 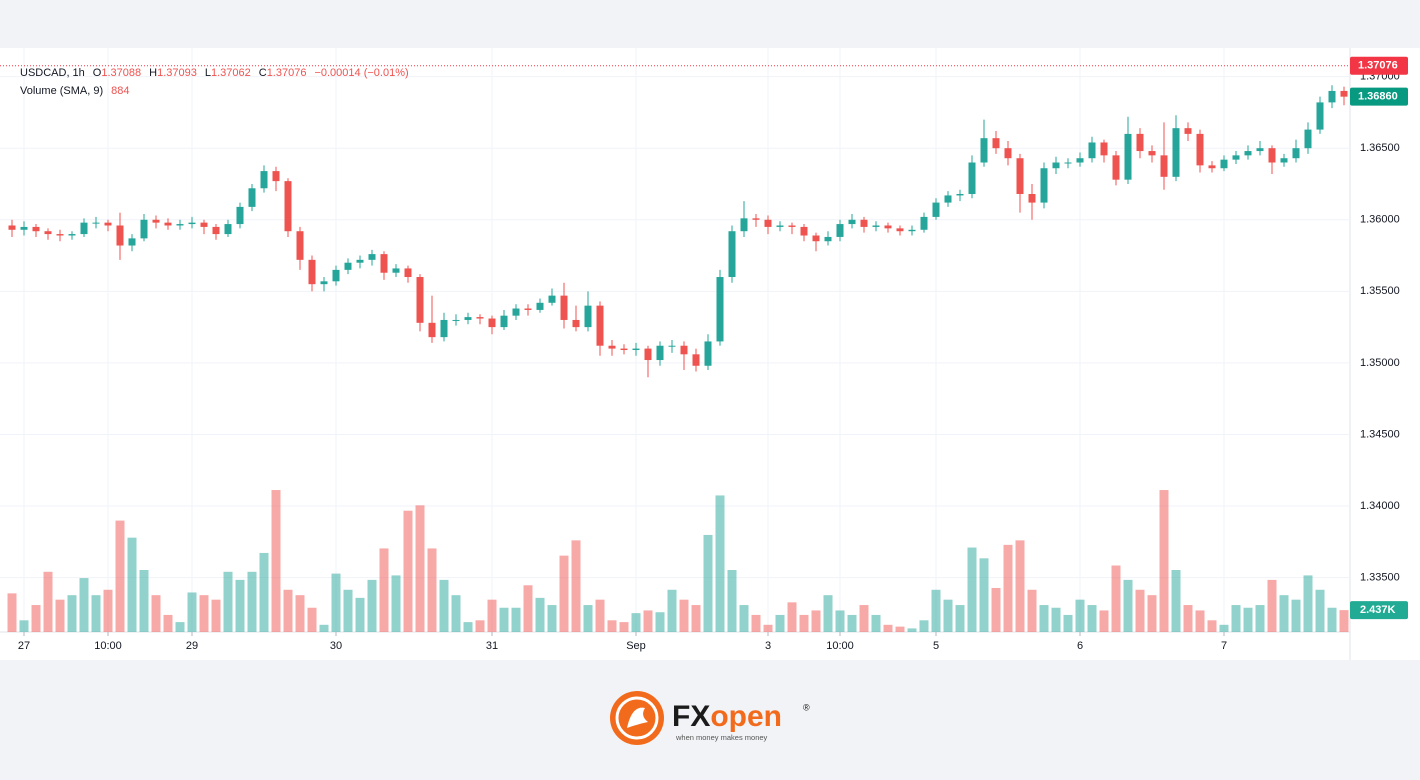 I want to click on x-tick-label: 29, so click(x=192, y=646).